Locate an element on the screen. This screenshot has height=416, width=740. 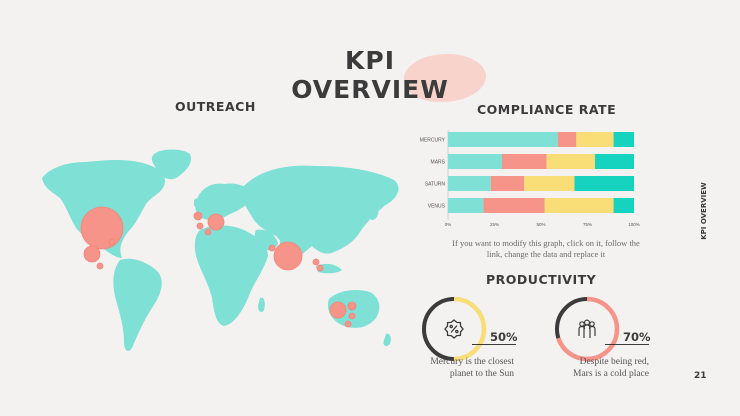
percent-badge-icon is located at coordinates (454, 329).